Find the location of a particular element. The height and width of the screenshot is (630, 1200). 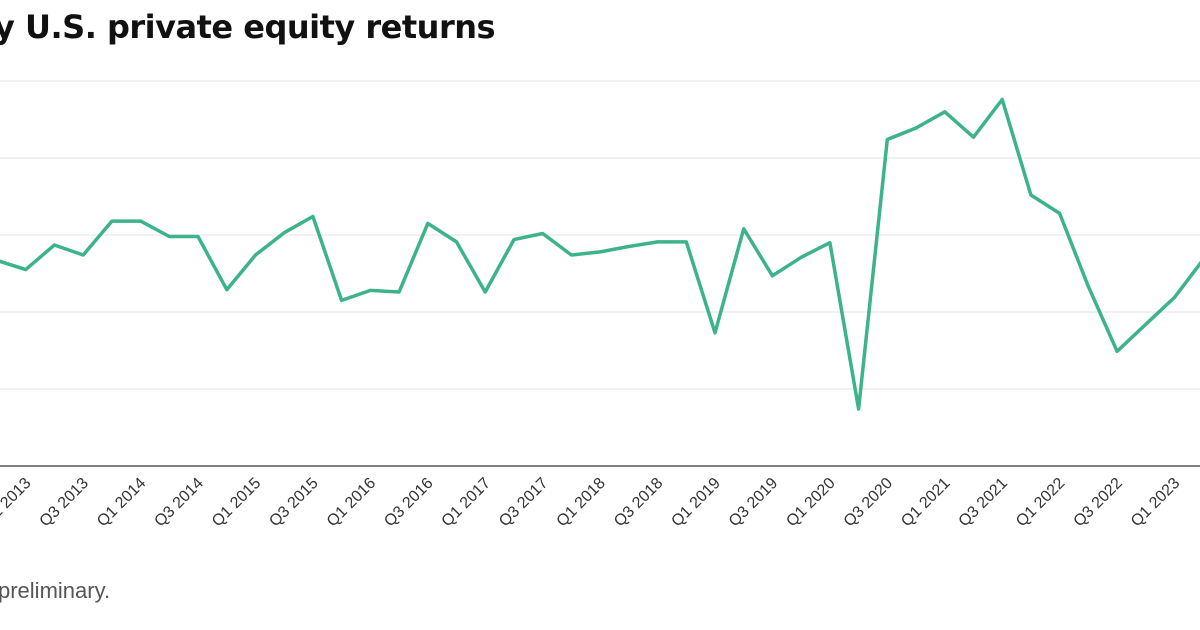

x-tick-label: Q3 2021 is located at coordinates (983, 502).